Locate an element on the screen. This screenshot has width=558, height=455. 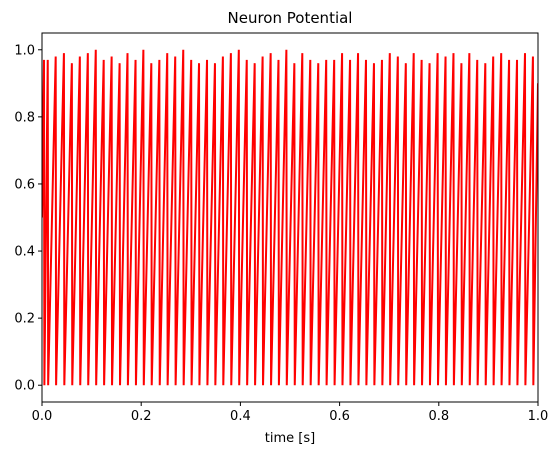
x-tick-label: 0.6 is located at coordinates (339, 416).